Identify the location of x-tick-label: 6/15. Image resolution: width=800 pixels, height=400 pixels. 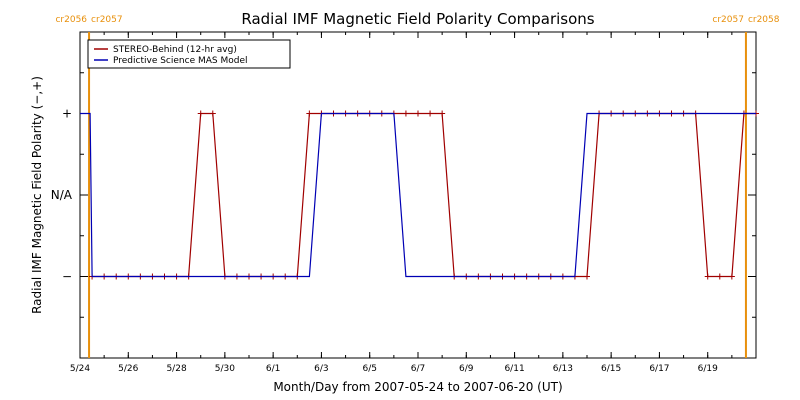
(611, 369).